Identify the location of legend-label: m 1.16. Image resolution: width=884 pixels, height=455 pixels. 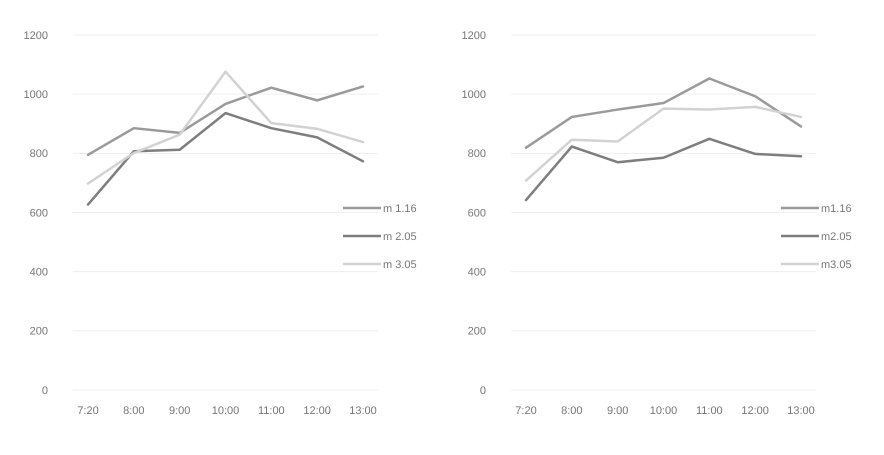
(400, 208).